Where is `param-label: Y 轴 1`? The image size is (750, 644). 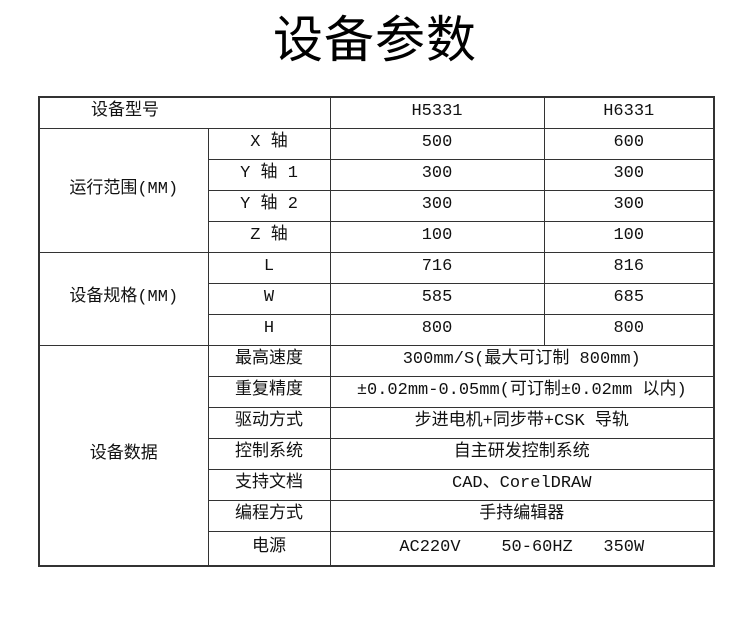 param-label: Y 轴 1 is located at coordinates (269, 174).